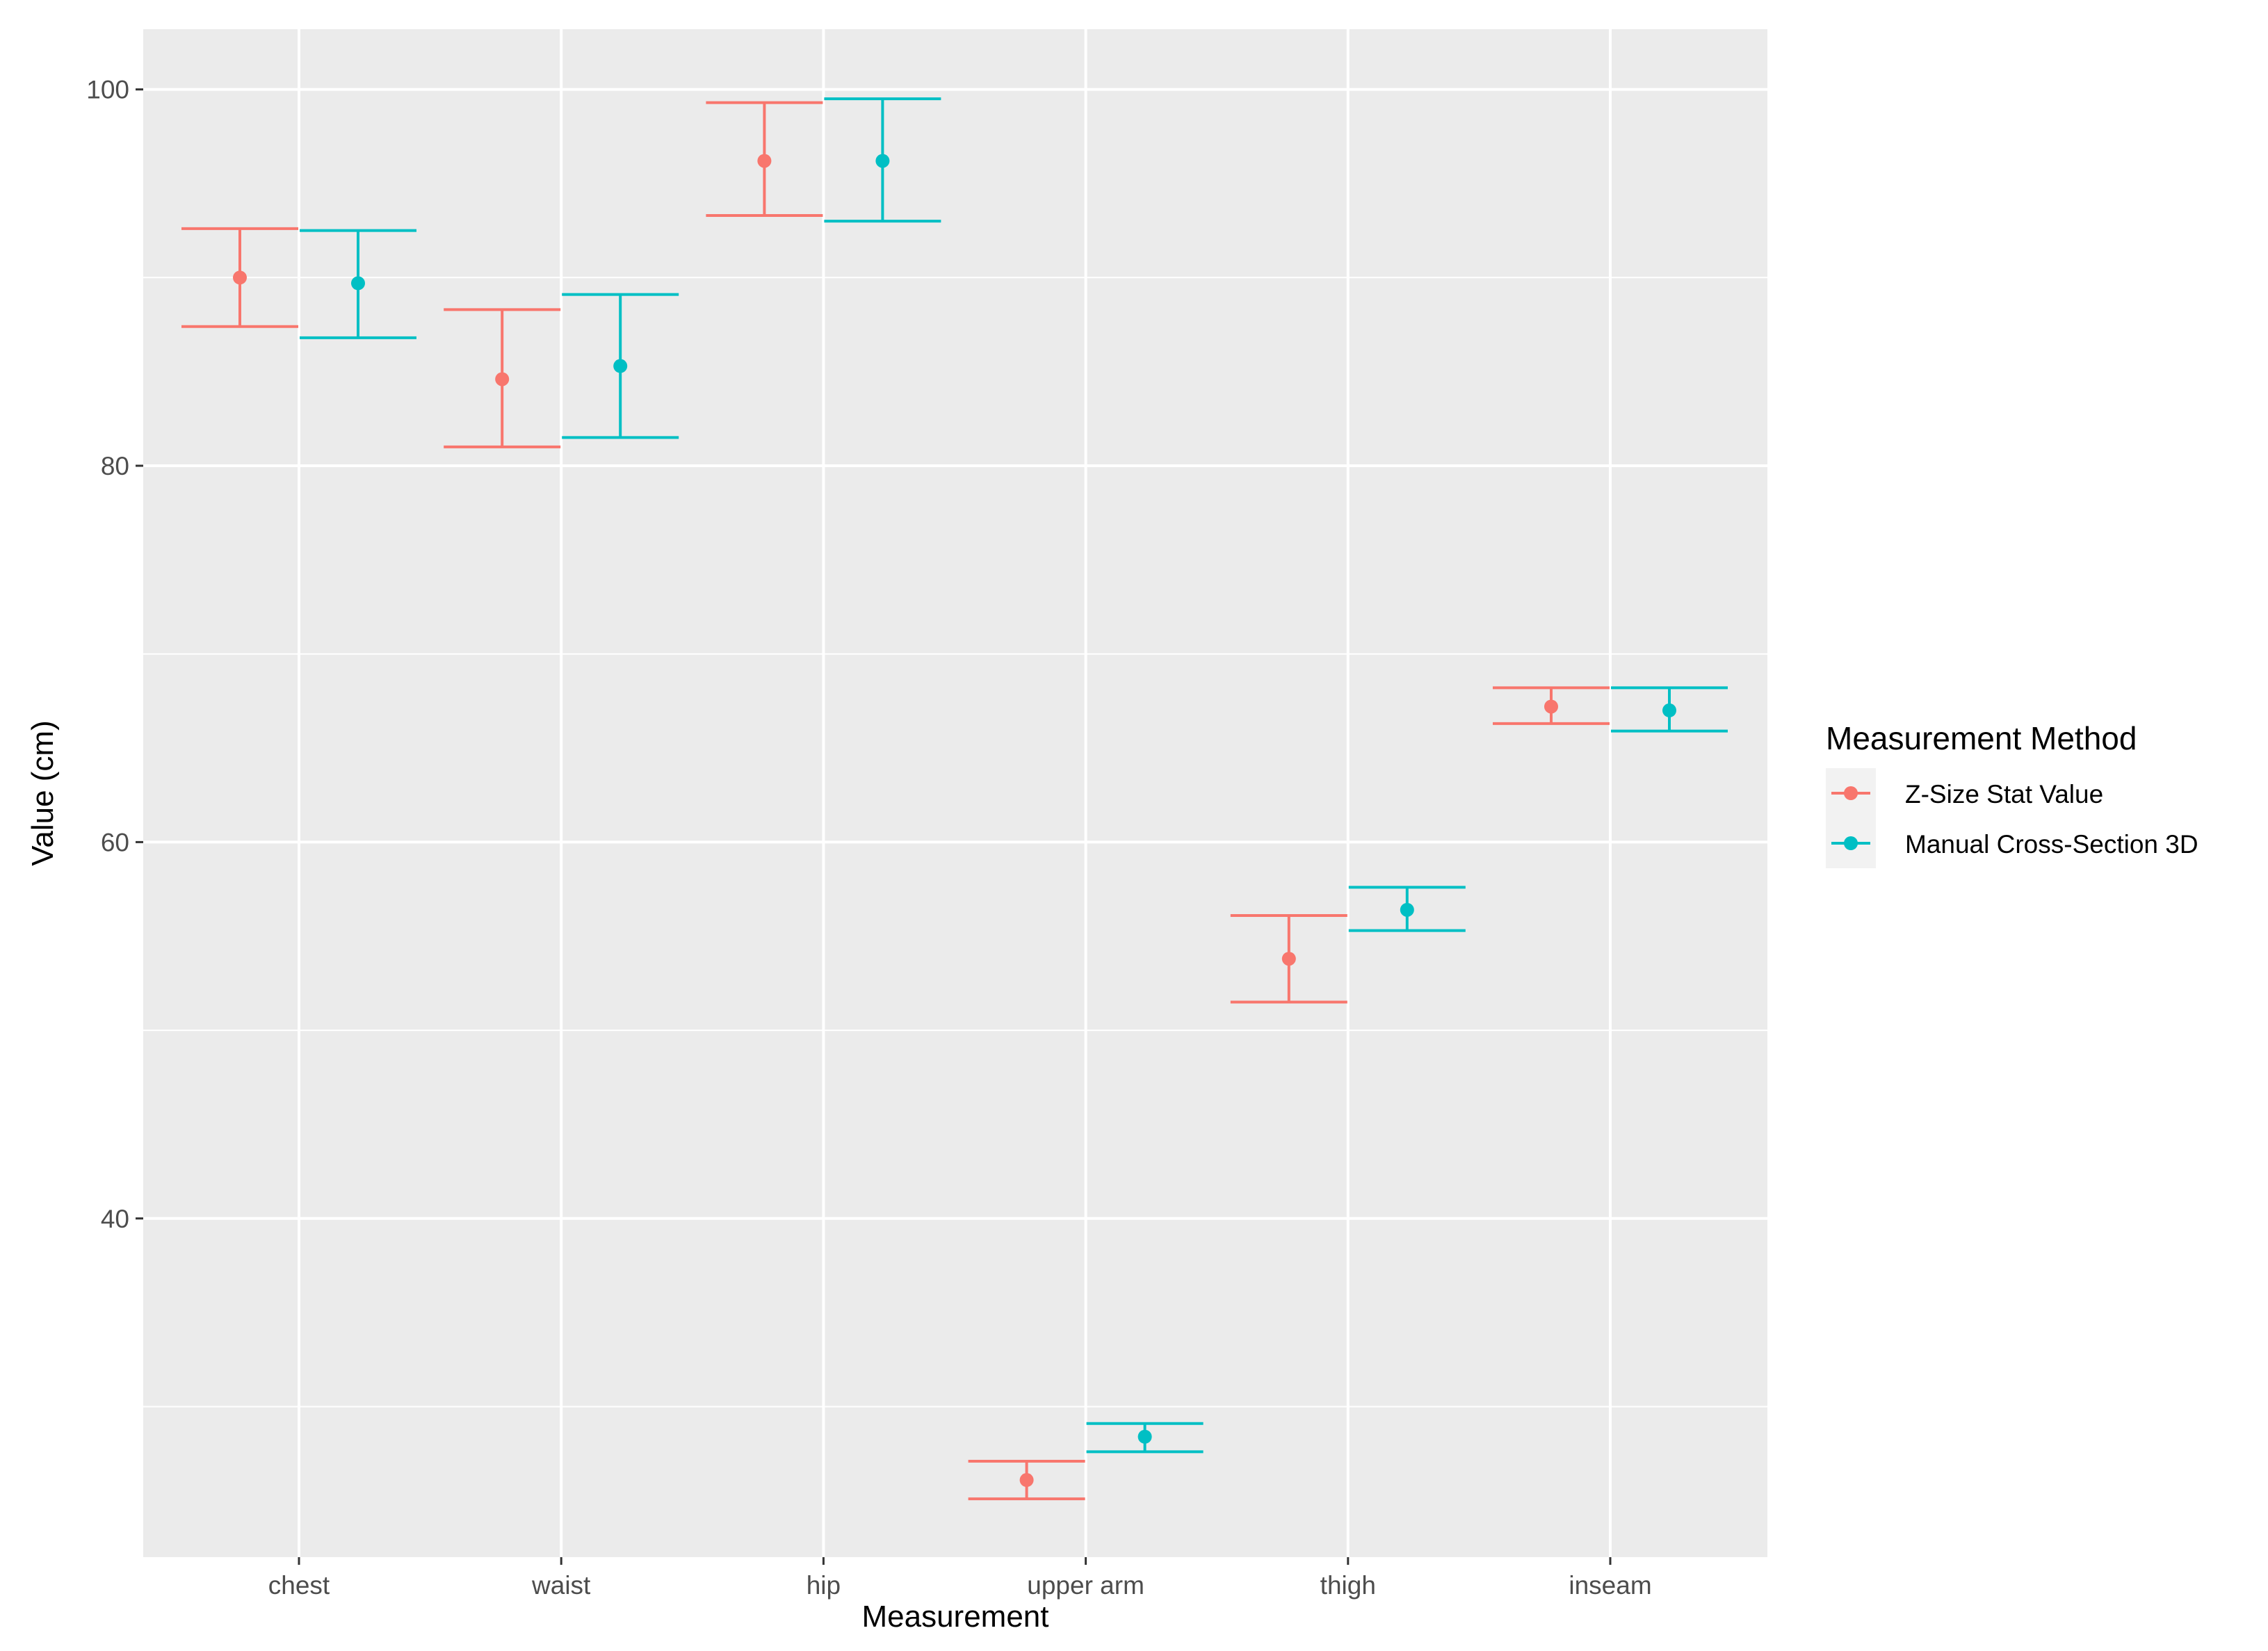  Describe the element at coordinates (561, 1585) in the screenshot. I see `x-tick-label: waist` at that location.